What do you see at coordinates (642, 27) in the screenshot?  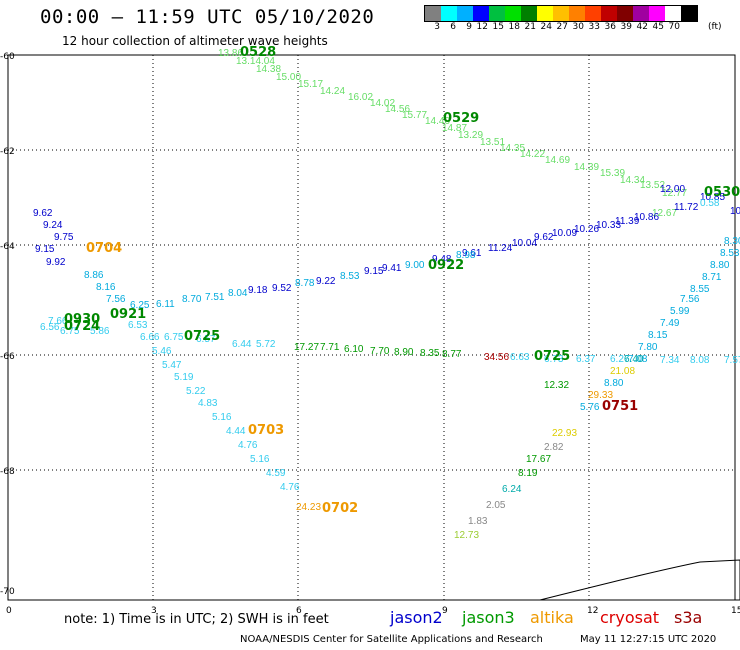 I see `color-scale-label: 42` at bounding box center [642, 27].